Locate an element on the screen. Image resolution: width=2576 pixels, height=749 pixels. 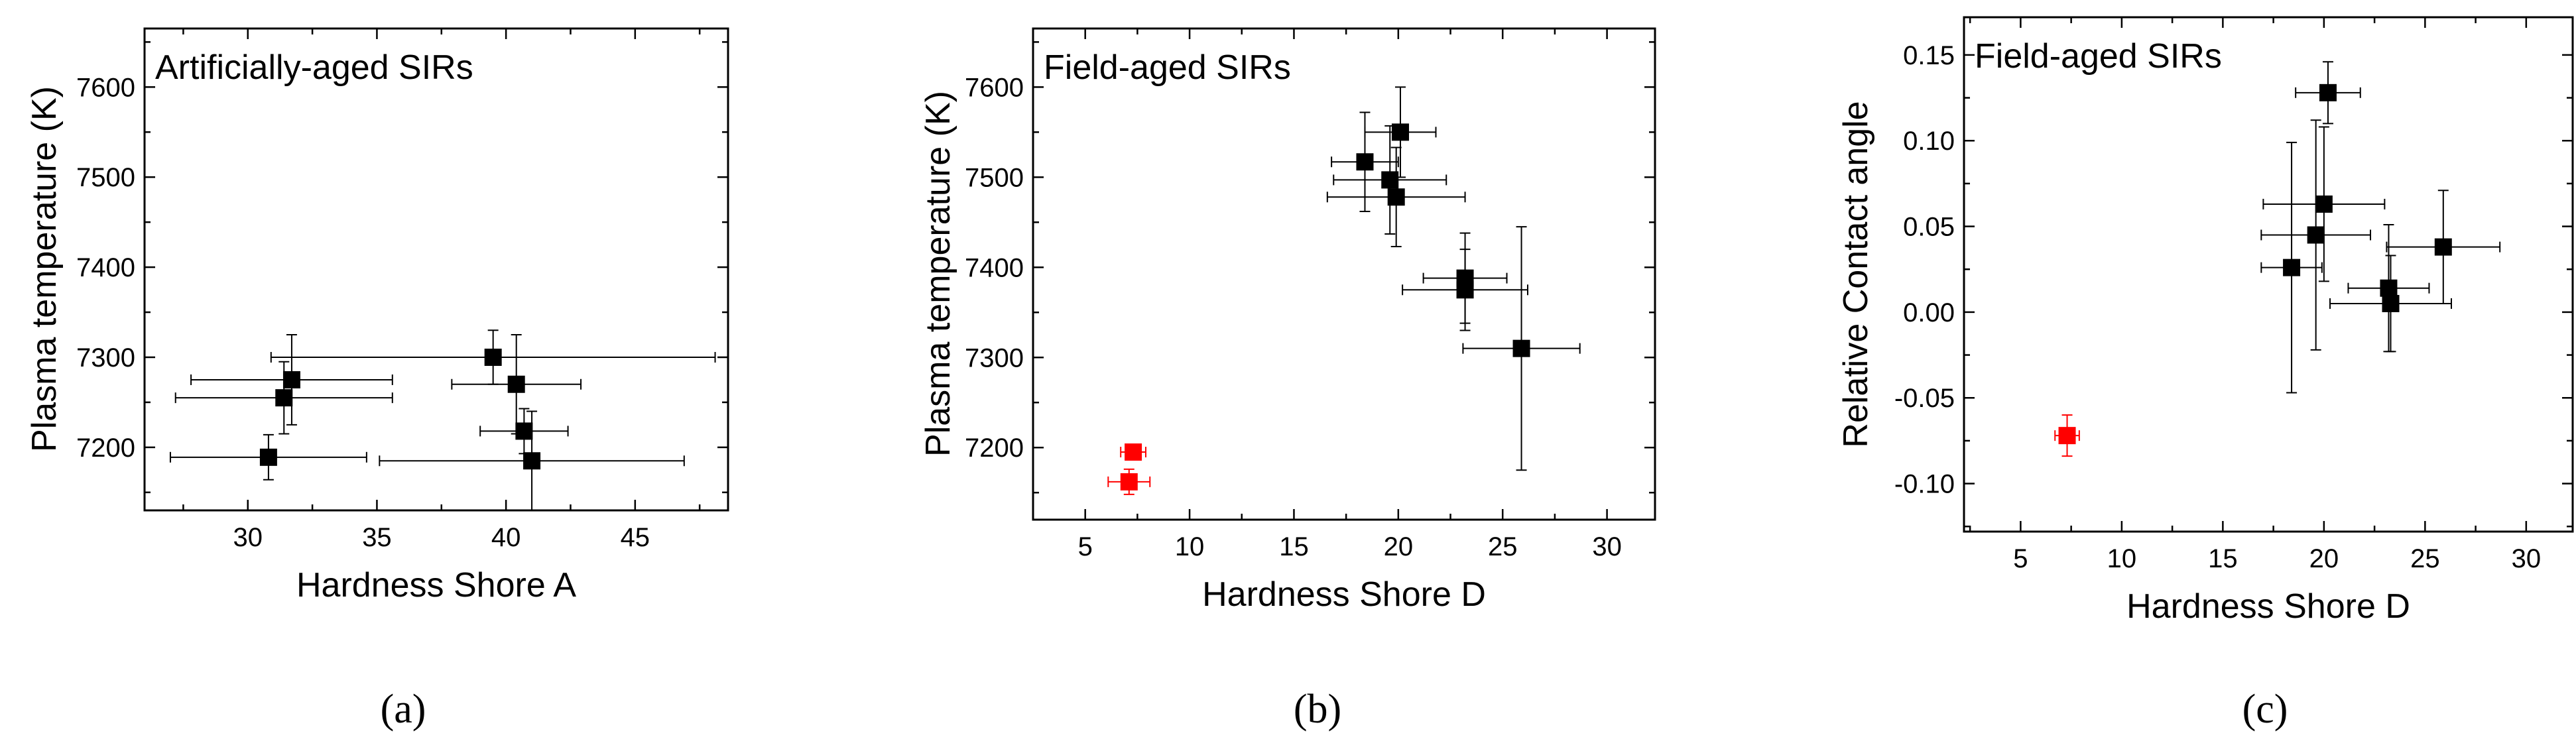
x-tick-label: 35 is located at coordinates (377, 538).